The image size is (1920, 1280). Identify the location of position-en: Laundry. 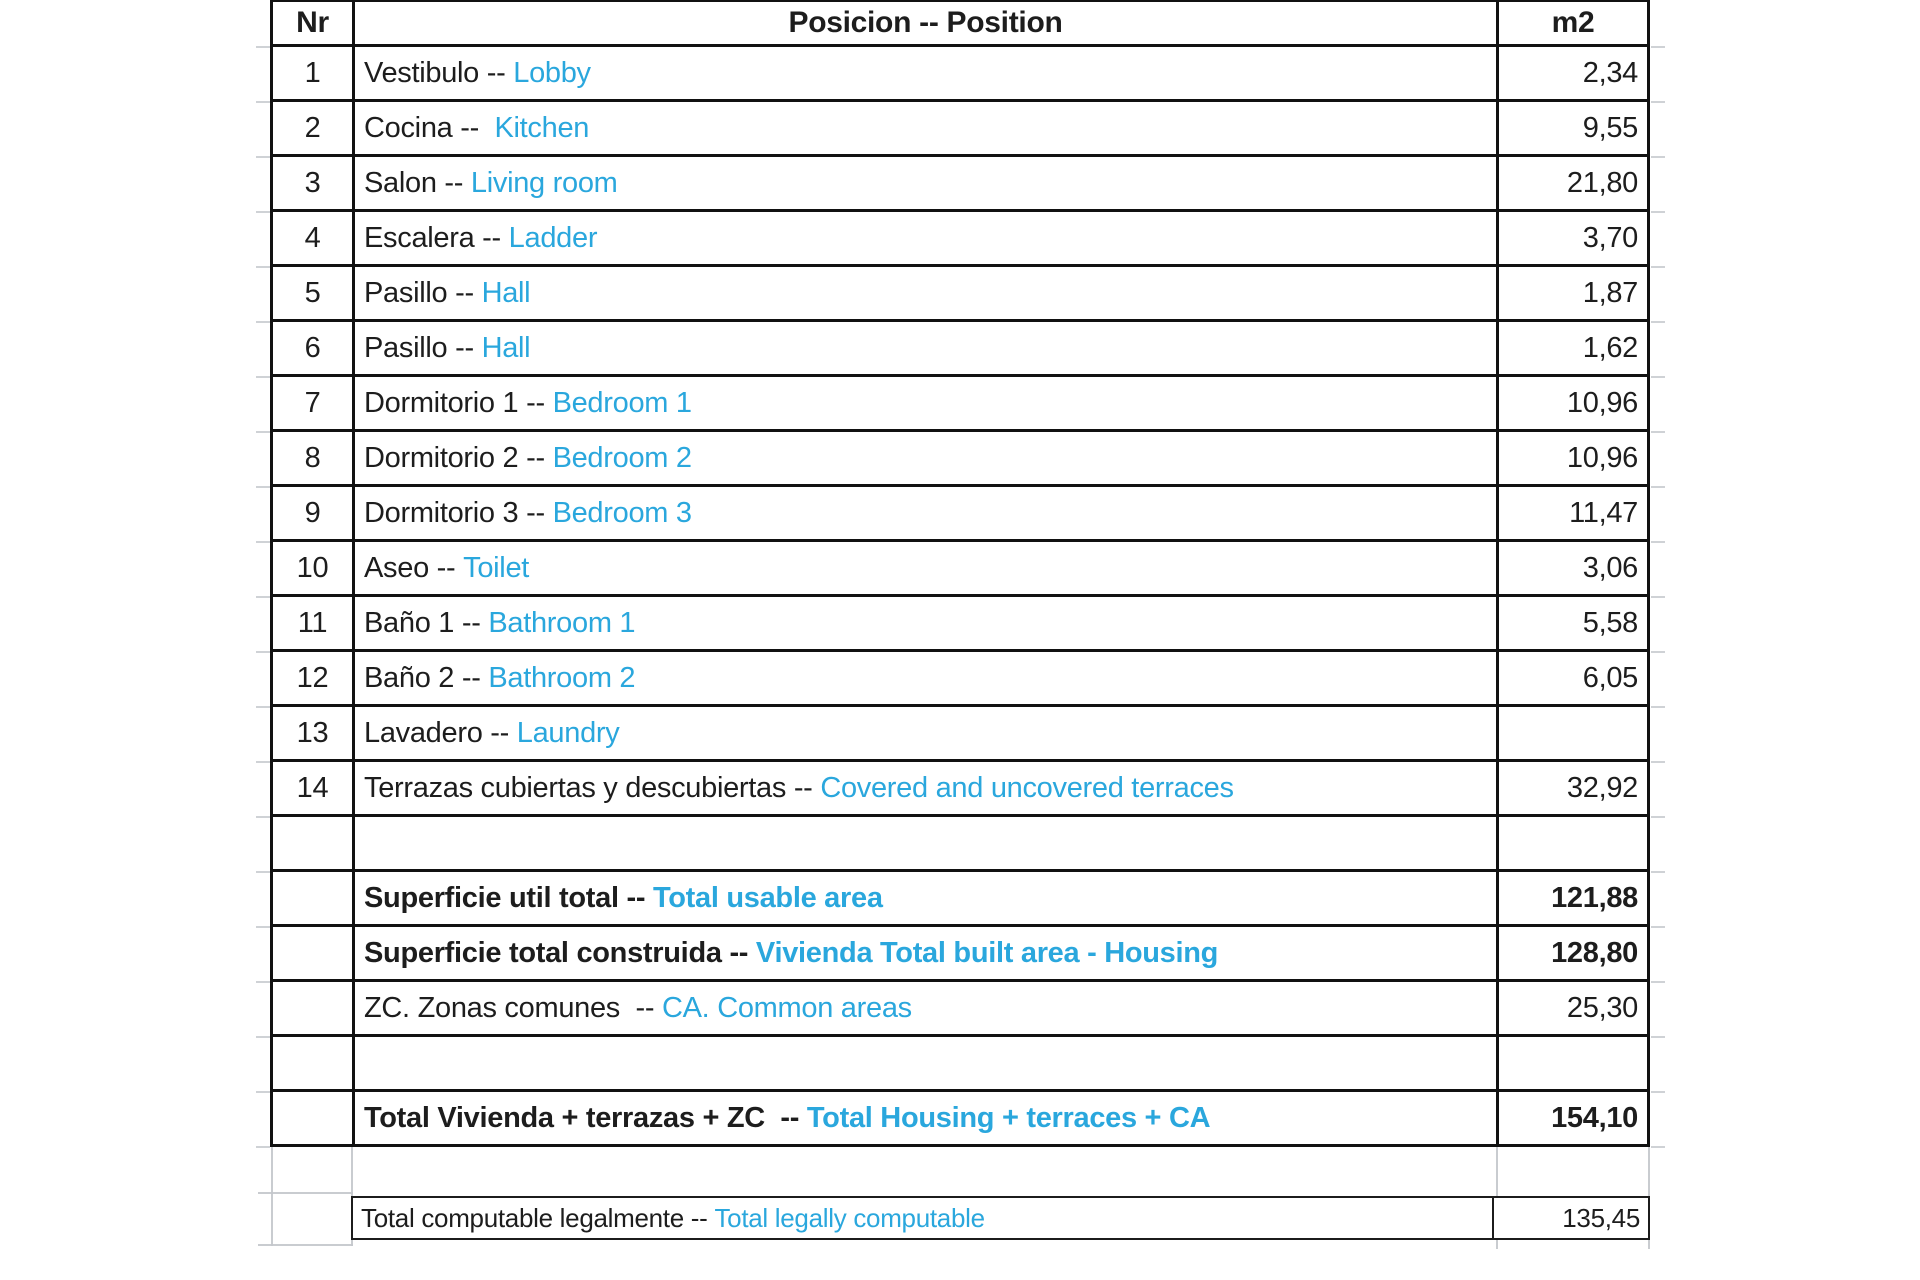
(568, 732).